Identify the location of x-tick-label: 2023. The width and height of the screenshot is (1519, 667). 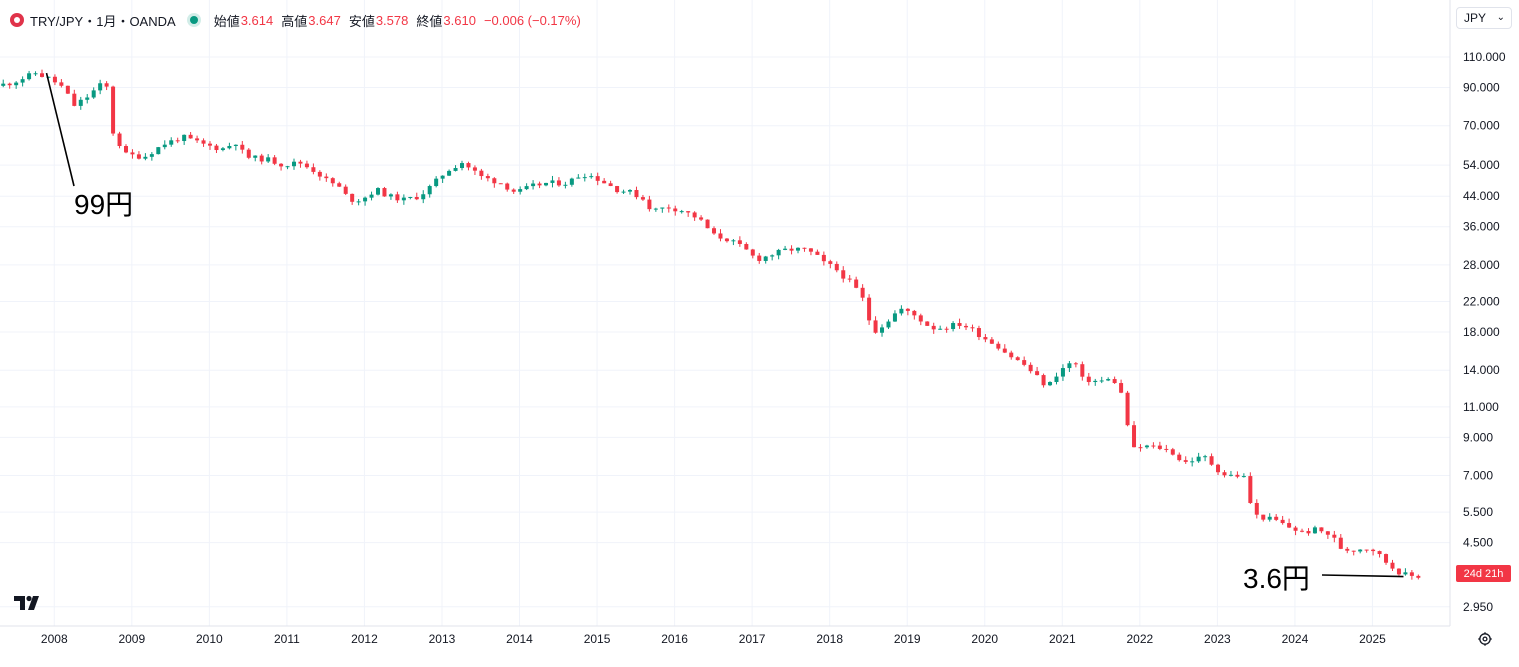
(1217, 639).